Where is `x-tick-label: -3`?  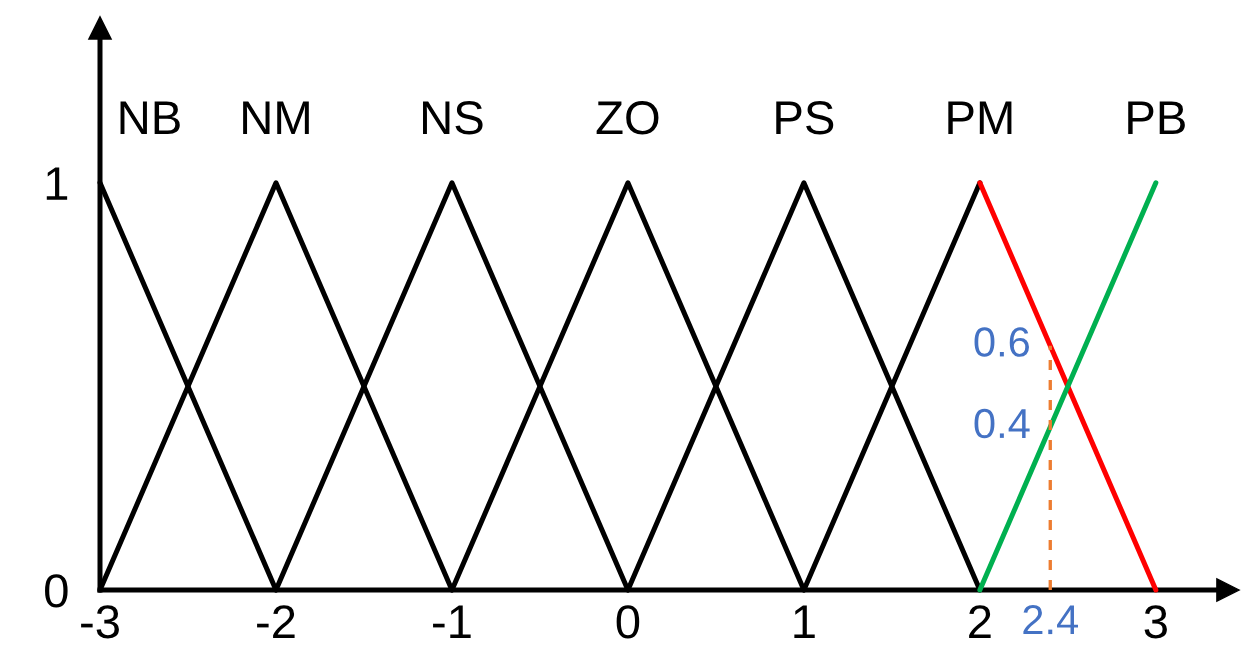
x-tick-label: -3 is located at coordinates (100, 622).